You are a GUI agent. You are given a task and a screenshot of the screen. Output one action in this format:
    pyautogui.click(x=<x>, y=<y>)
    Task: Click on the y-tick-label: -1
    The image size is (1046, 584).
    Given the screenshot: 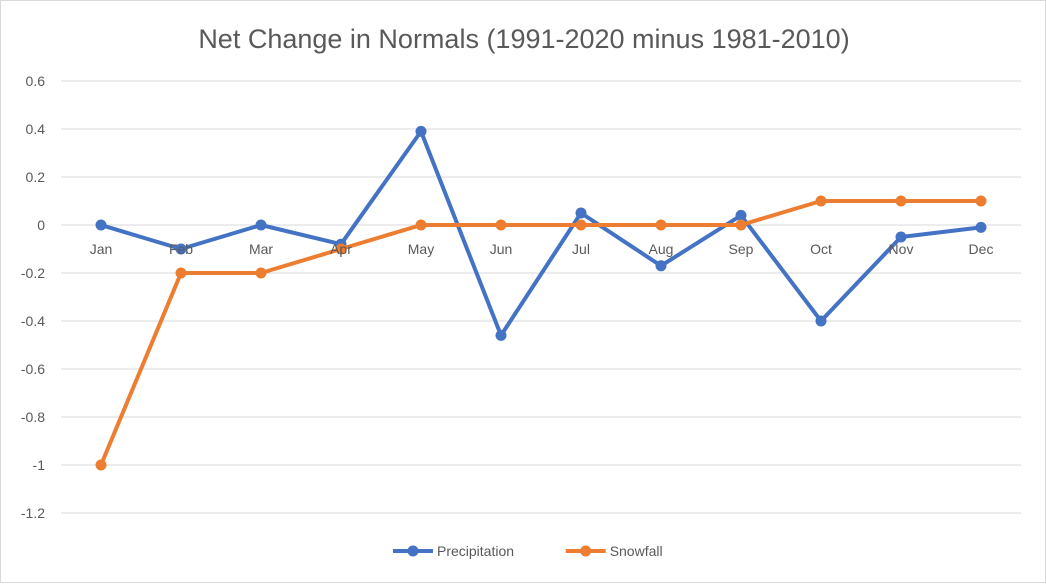 What is the action you would take?
    pyautogui.click(x=39, y=465)
    